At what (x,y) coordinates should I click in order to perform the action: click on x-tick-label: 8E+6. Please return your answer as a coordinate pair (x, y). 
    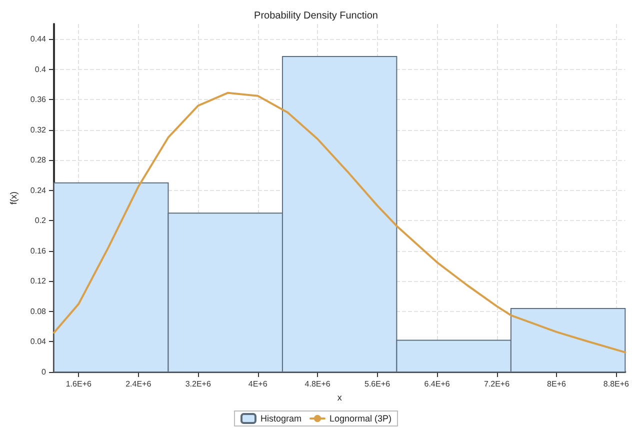
    Looking at the image, I should click on (556, 384).